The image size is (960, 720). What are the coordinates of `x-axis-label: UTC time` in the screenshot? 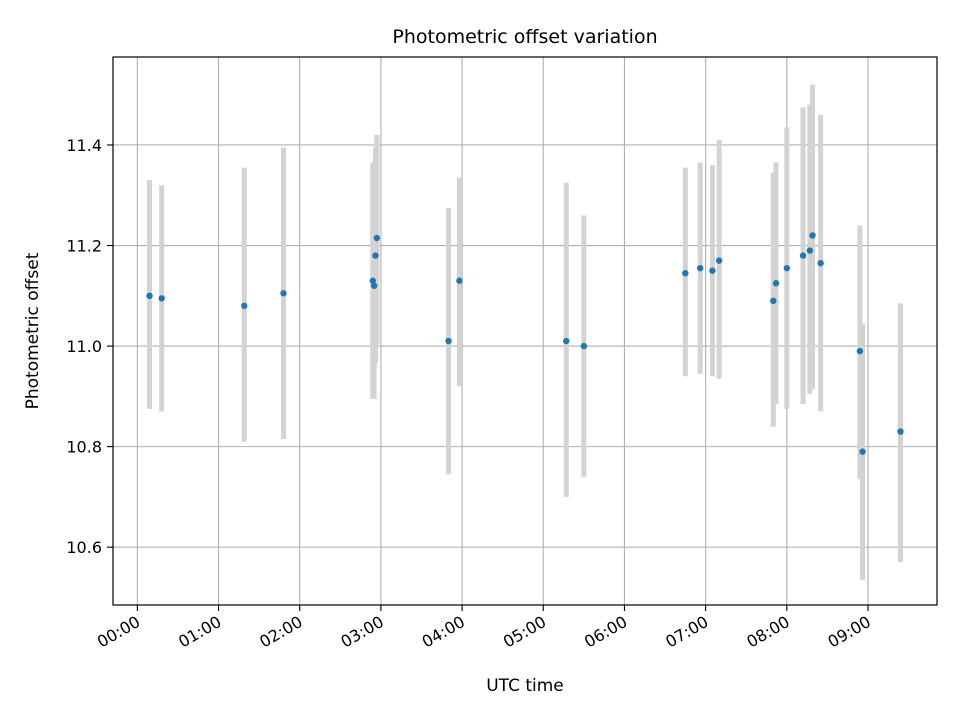 It's located at (525, 686).